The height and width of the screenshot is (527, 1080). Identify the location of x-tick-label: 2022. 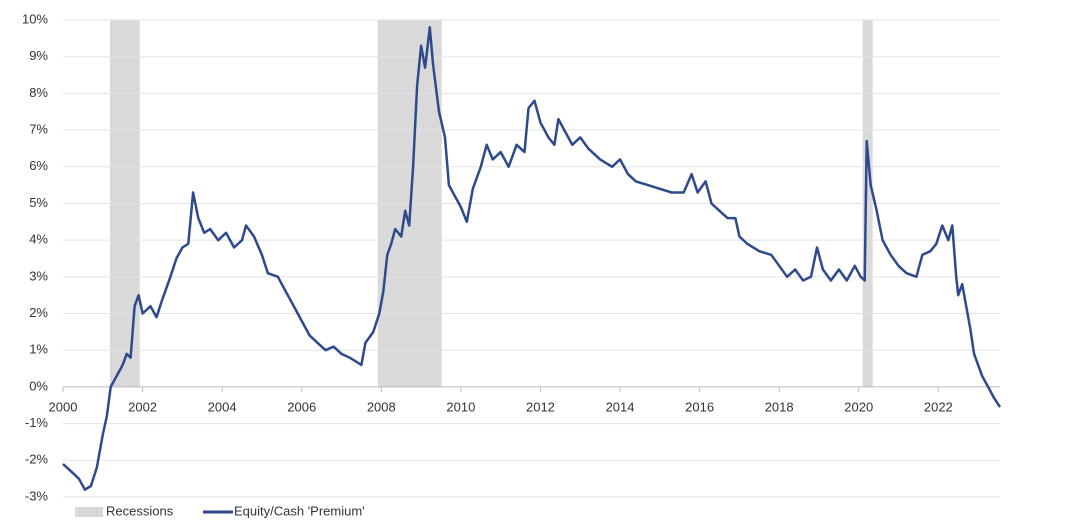
(938, 406).